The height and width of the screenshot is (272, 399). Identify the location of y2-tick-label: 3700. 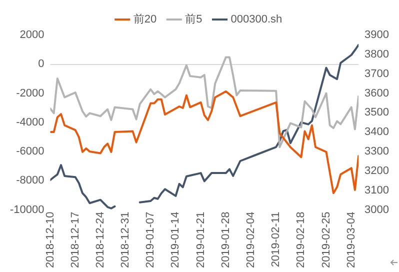
(377, 74).